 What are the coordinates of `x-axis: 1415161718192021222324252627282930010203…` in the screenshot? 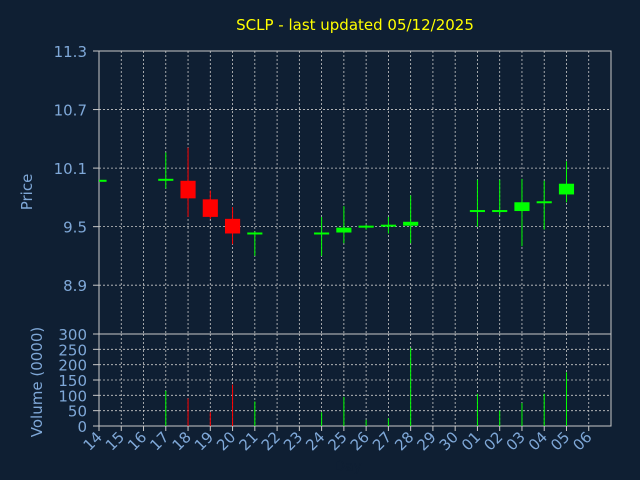 It's located at (338, 440).